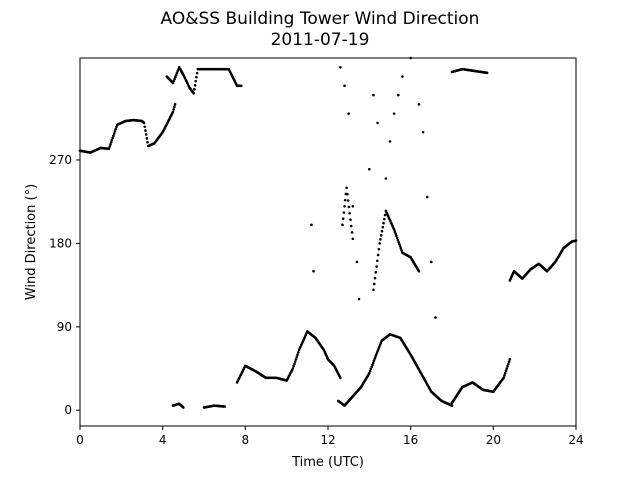 The width and height of the screenshot is (640, 480). I want to click on chart-subtitle: 2011-07-19, so click(320, 40).